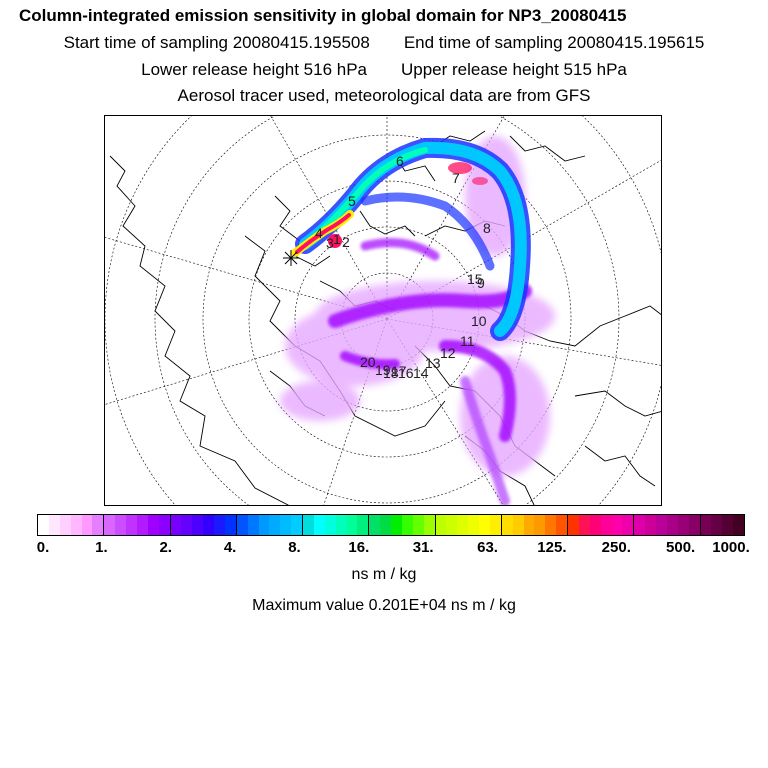 This screenshot has width=768, height=768. Describe the element at coordinates (514, 69) in the screenshot. I see `upper-release-height: Upper release height 515 hPa` at that location.